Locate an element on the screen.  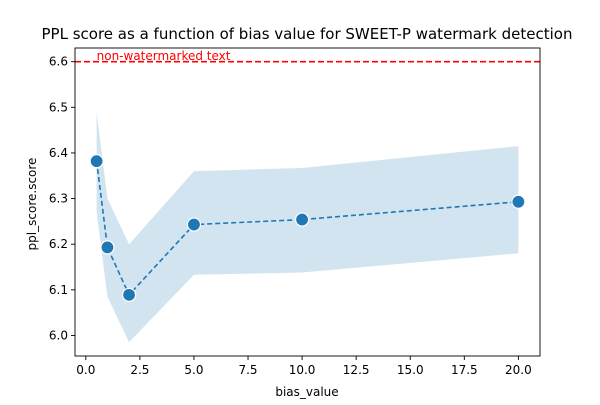
y-axis-label: ppl_score.score is located at coordinates (32, 204).